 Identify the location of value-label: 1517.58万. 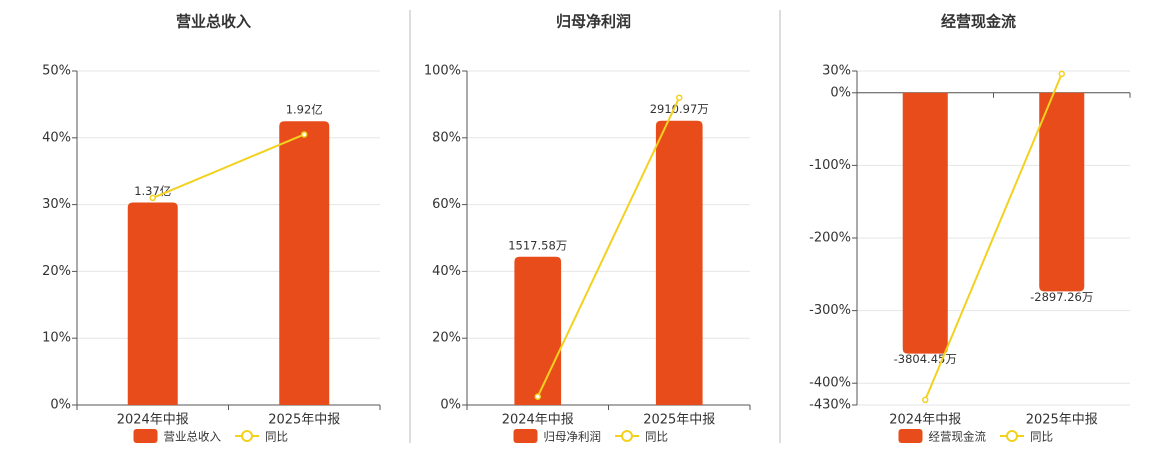
(537, 245).